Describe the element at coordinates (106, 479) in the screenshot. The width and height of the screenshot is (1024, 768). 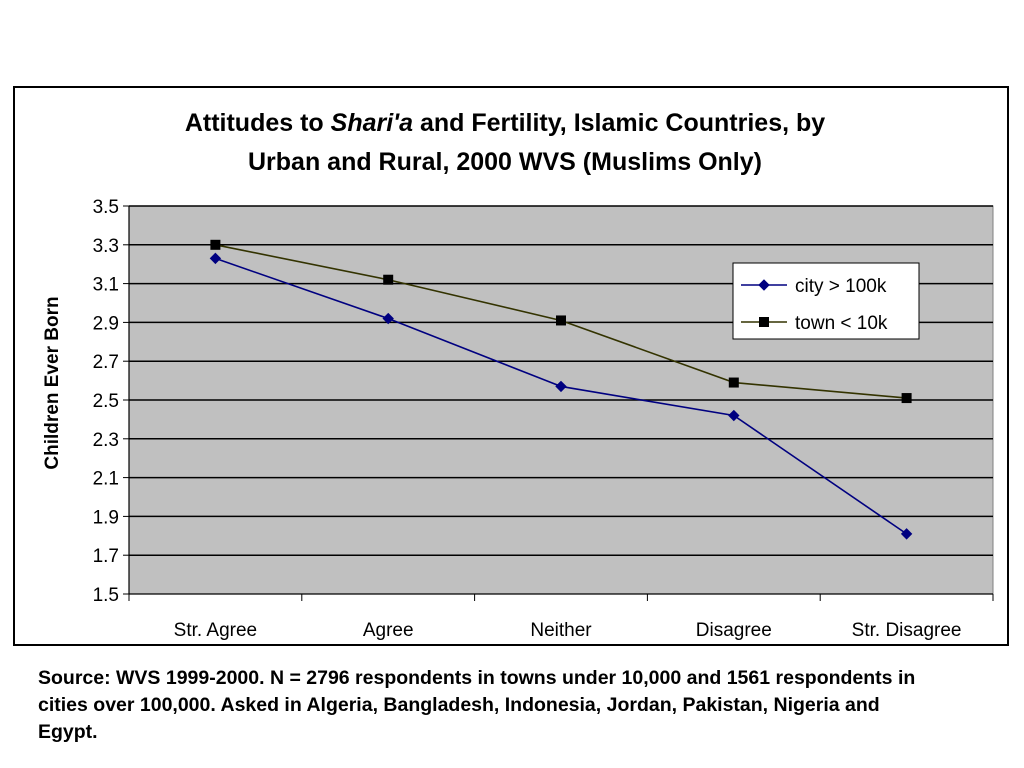
I see `y-tick-label: 2.1` at that location.